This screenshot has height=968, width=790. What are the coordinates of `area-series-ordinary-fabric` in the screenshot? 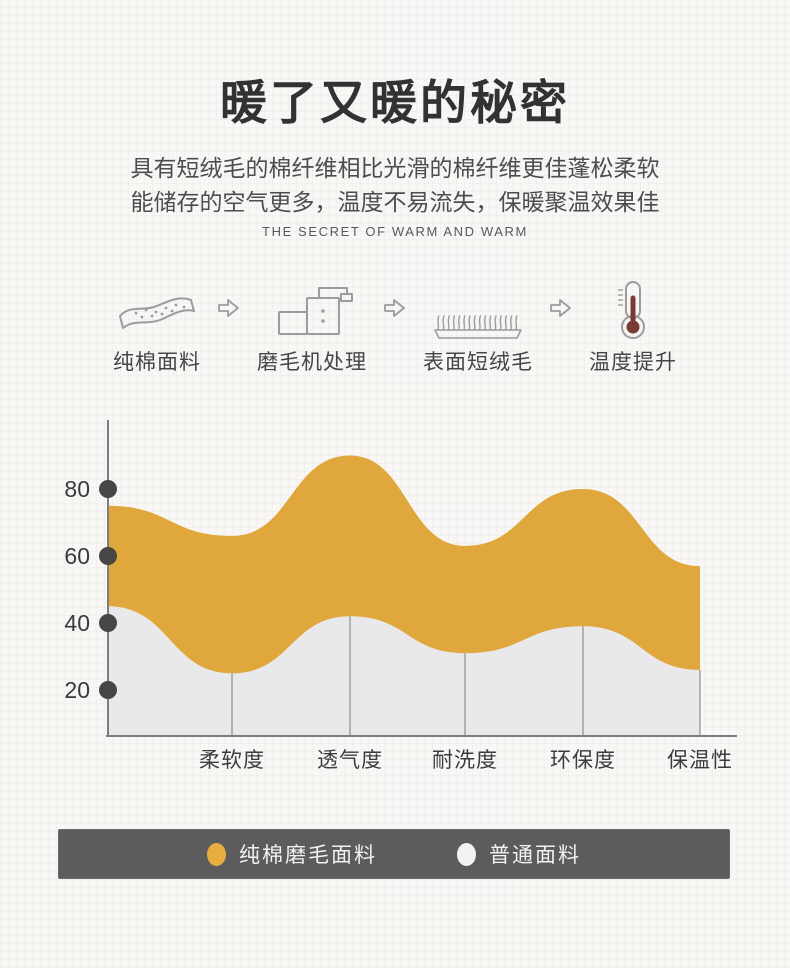 It's located at (404, 671).